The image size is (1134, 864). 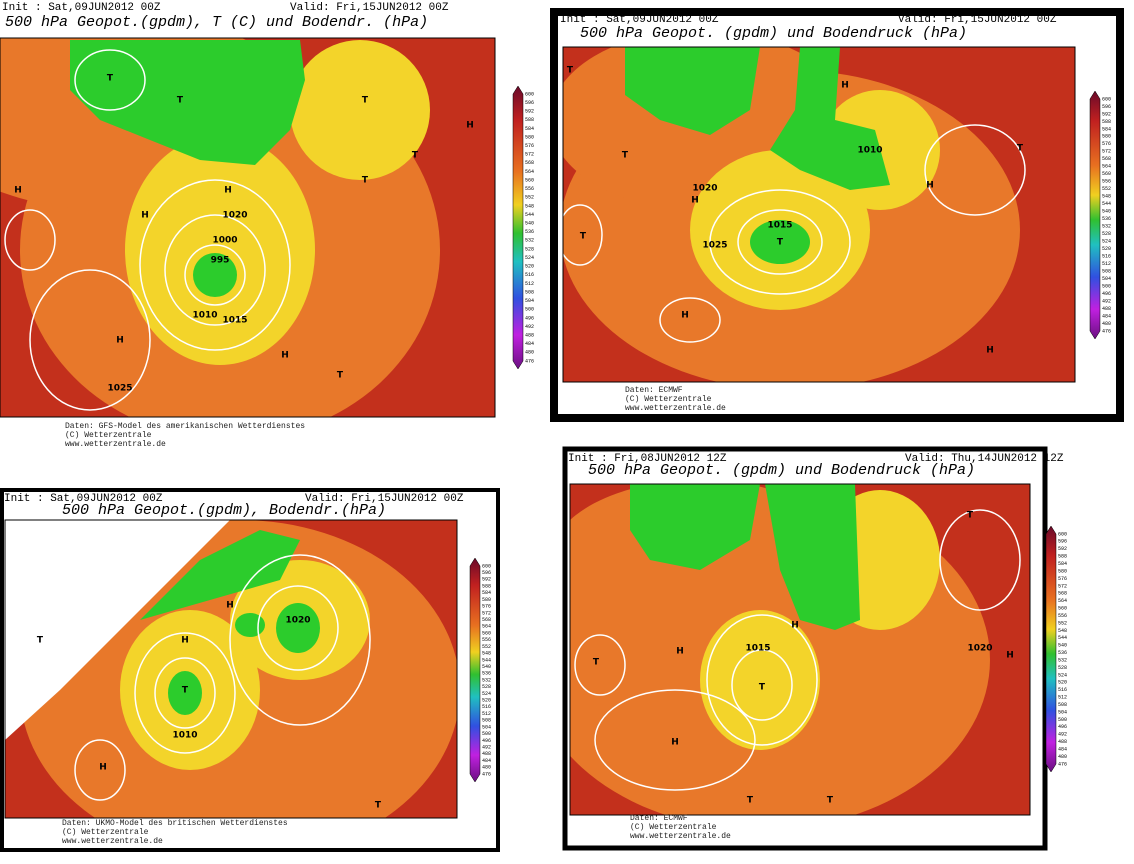 What do you see at coordinates (486, 620) in the screenshot?
I see `colorbar-label: 568` at bounding box center [486, 620].